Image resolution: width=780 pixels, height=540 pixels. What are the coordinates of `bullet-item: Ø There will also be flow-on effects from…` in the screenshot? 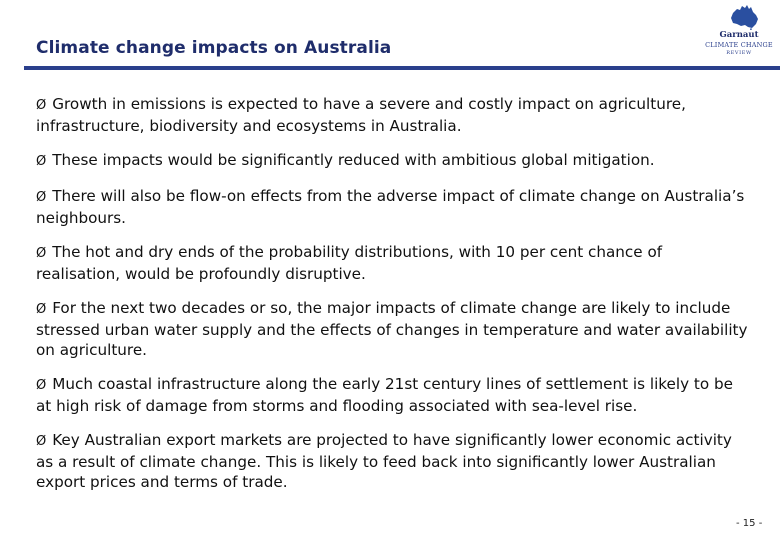 It's located at (393, 207).